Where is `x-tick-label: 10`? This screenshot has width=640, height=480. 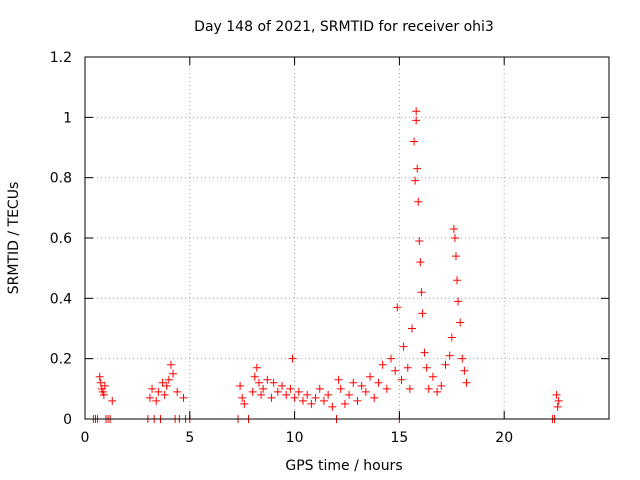 x-tick-label: 10 is located at coordinates (295, 438).